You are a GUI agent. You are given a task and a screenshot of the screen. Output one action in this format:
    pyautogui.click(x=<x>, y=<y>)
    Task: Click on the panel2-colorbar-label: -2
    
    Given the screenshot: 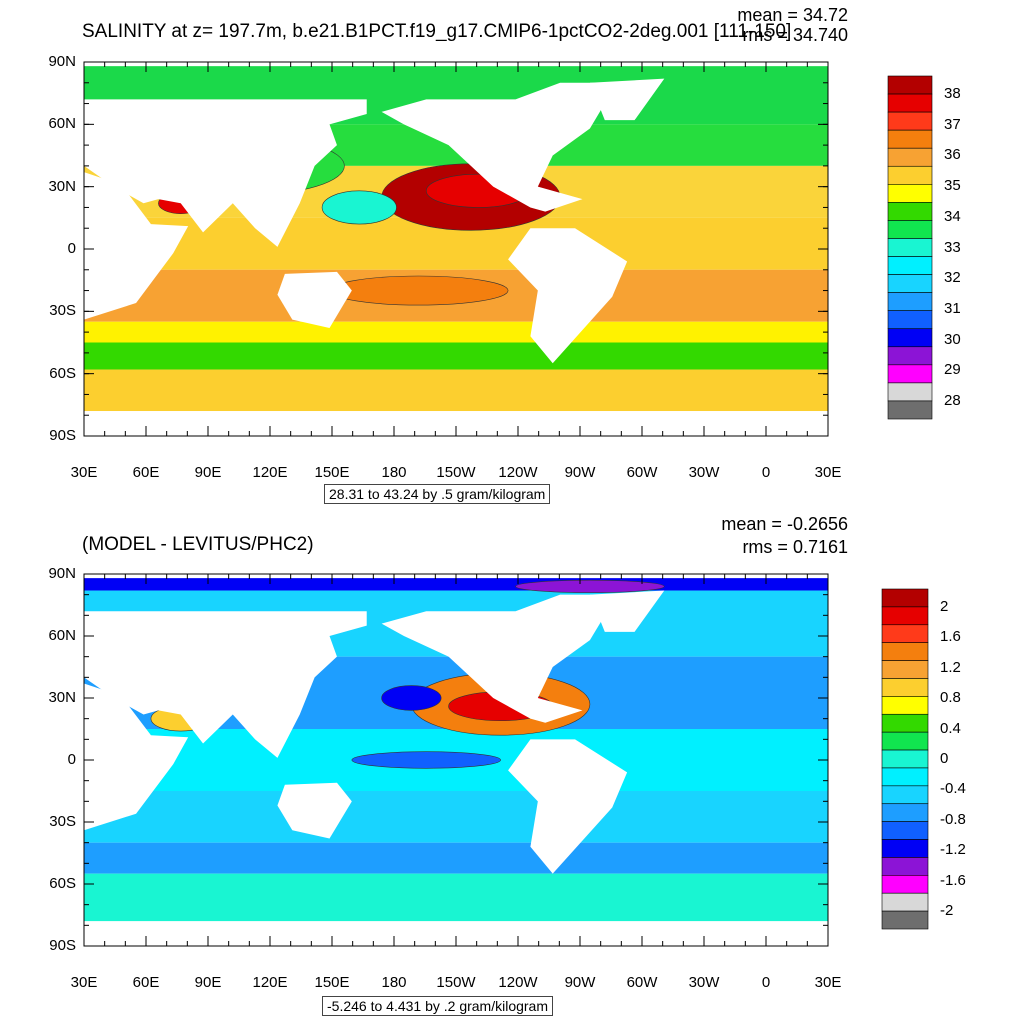 What is the action you would take?
    pyautogui.click(x=947, y=911)
    